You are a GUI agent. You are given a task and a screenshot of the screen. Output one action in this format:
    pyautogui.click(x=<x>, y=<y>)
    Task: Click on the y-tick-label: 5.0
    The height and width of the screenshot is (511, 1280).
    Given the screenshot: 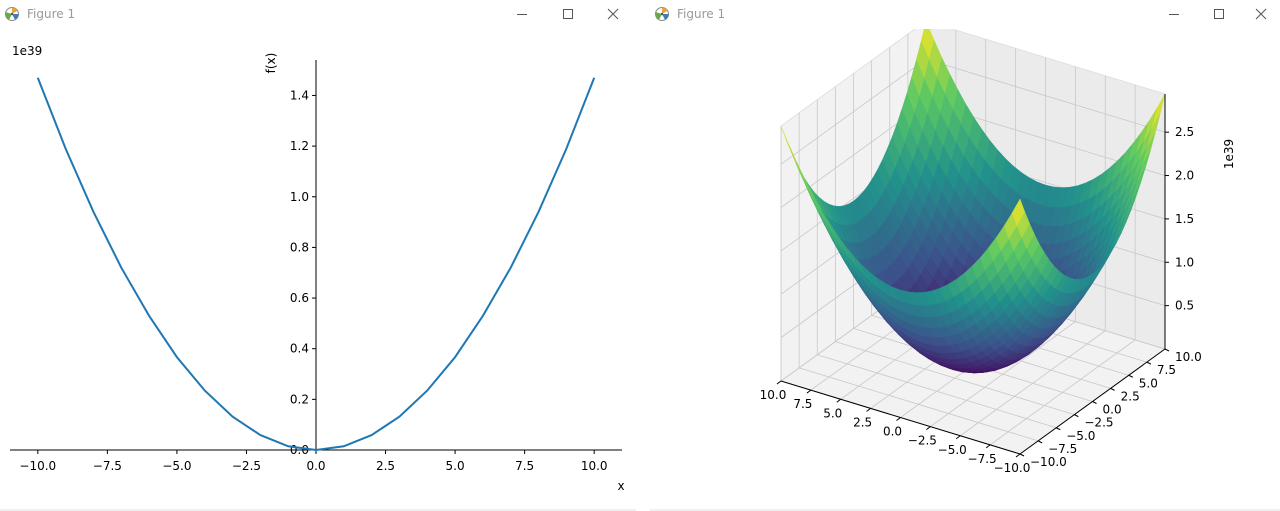 What is the action you would take?
    pyautogui.click(x=1148, y=383)
    